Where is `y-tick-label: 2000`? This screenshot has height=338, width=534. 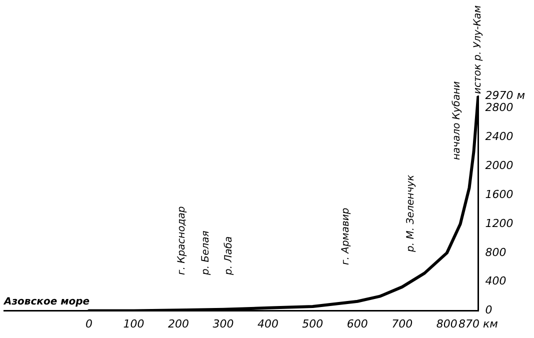 y-tick-label: 2000 is located at coordinates (499, 165).